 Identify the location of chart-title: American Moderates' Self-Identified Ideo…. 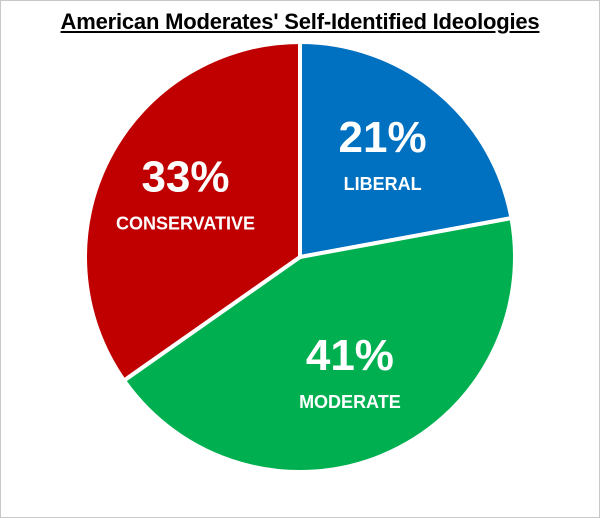
(300, 21).